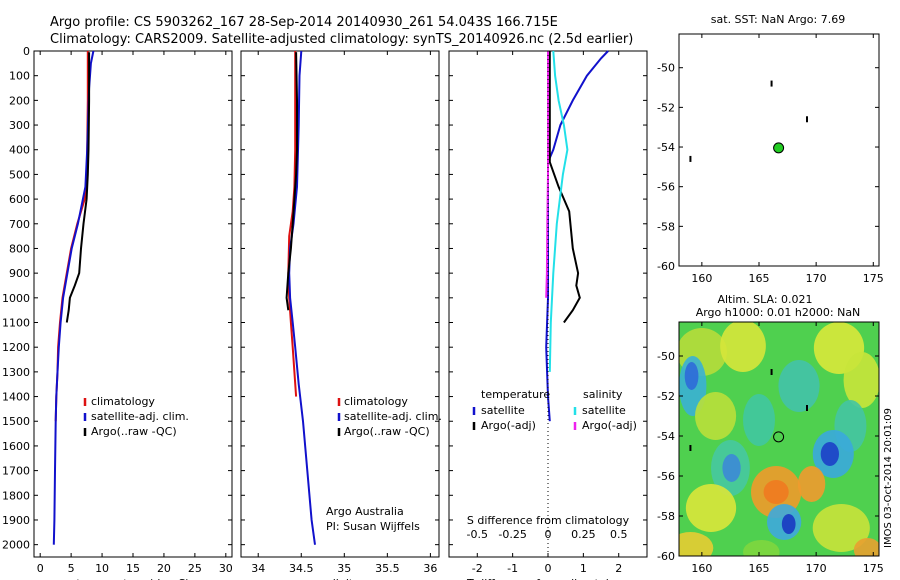  Describe the element at coordinates (26, 51) in the screenshot. I see `y-tick-label: 0` at that location.